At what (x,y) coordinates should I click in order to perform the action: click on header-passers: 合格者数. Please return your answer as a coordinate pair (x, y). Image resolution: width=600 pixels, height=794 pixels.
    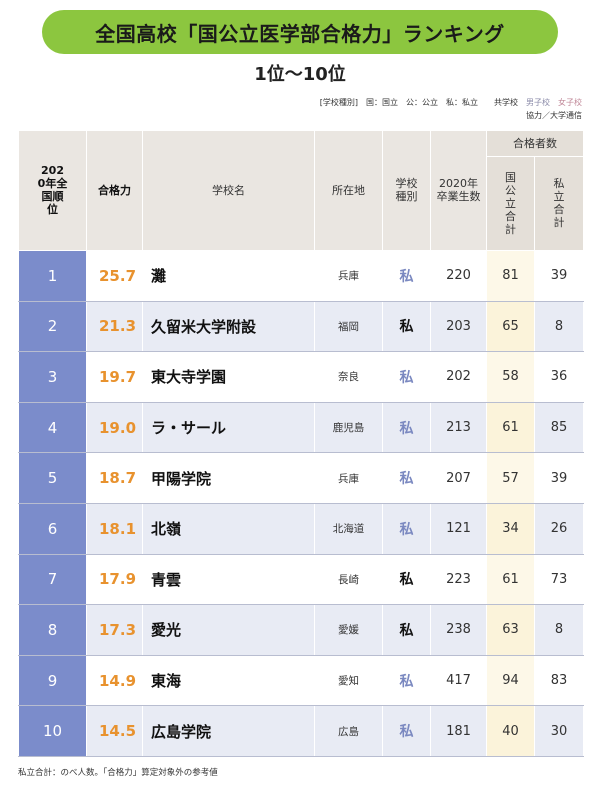
    Looking at the image, I should click on (535, 143).